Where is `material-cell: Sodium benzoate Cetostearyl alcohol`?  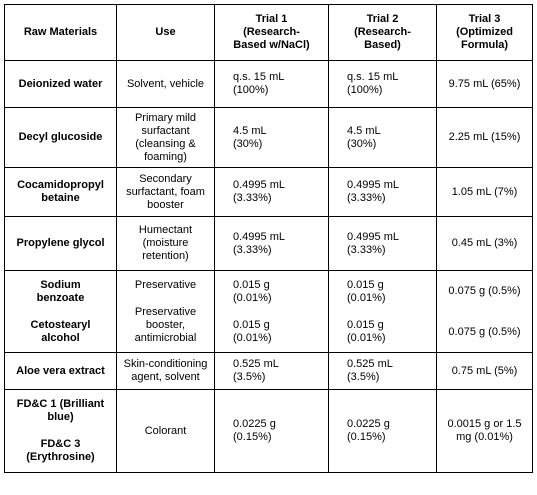
material-cell: Sodium benzoate Cetostearyl alcohol is located at coordinates (60, 311).